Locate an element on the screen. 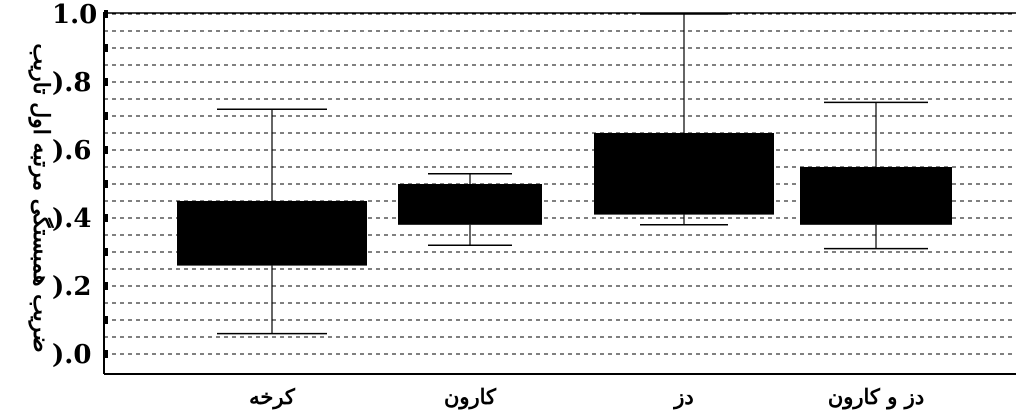 The width and height of the screenshot is (1025, 416). y-axis-title: ضریب همبستگی مرتبه اول تاریب is located at coordinates (41, 197).